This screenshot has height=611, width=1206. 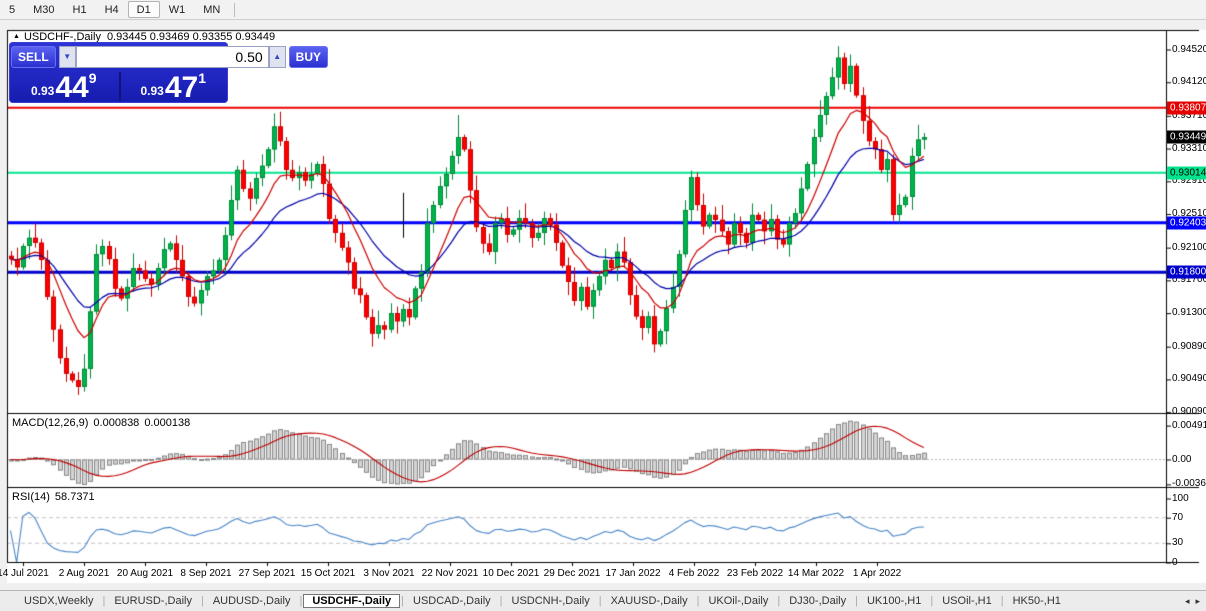 I want to click on volume-increase-button: ▲, so click(x=277, y=57).